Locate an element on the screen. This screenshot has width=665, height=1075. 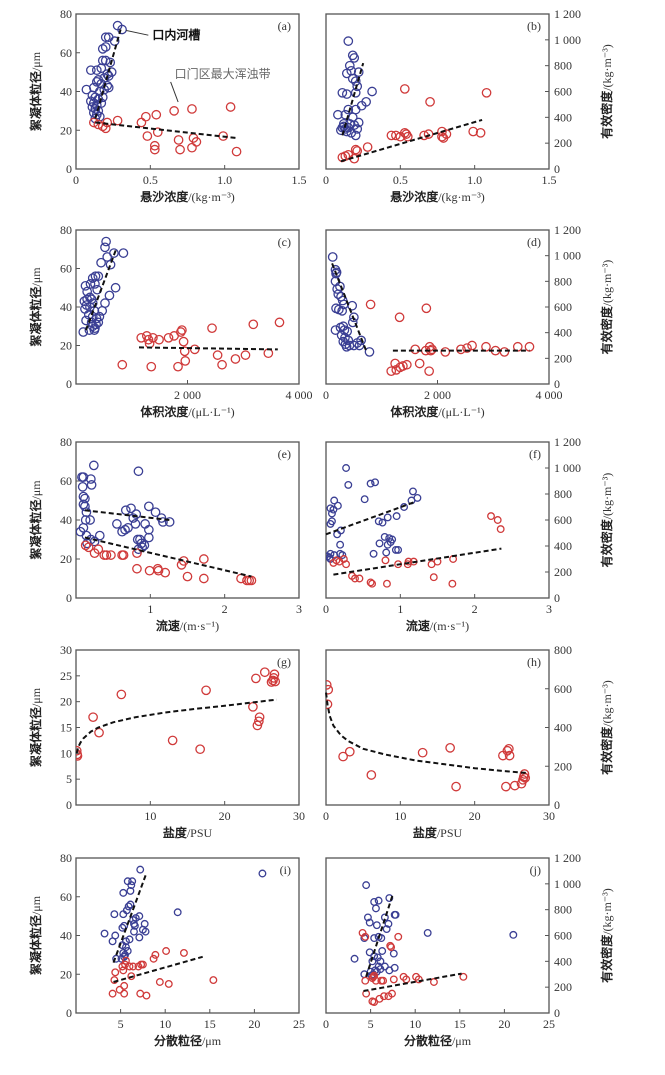
y-tick-label: 1 200 is located at coordinates (567, 14).